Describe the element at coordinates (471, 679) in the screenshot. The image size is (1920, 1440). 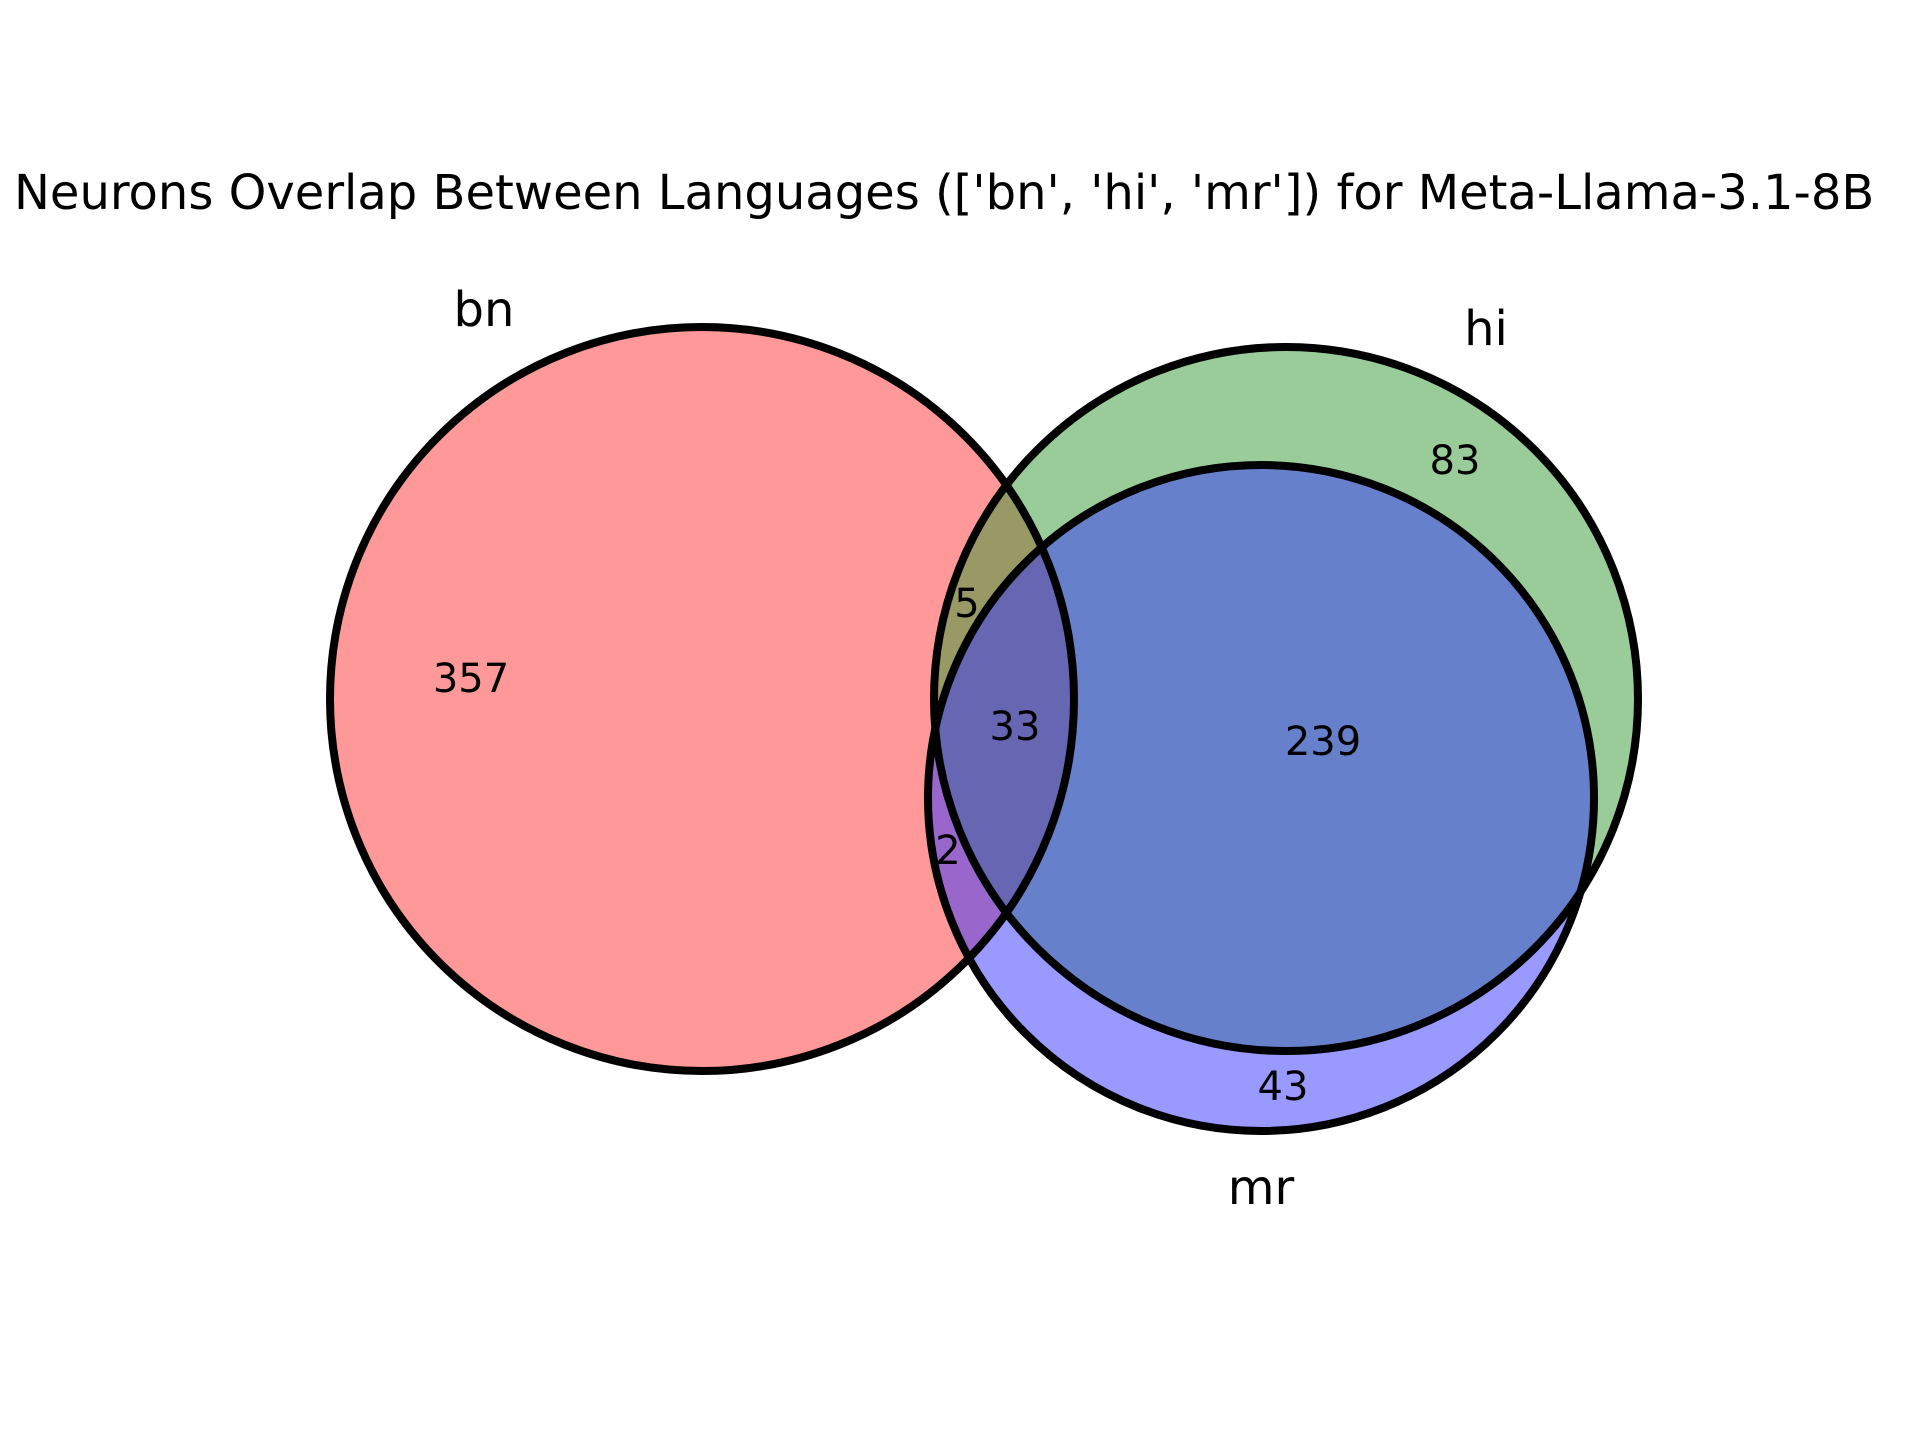
I see `region-count-bn-only: 357` at that location.